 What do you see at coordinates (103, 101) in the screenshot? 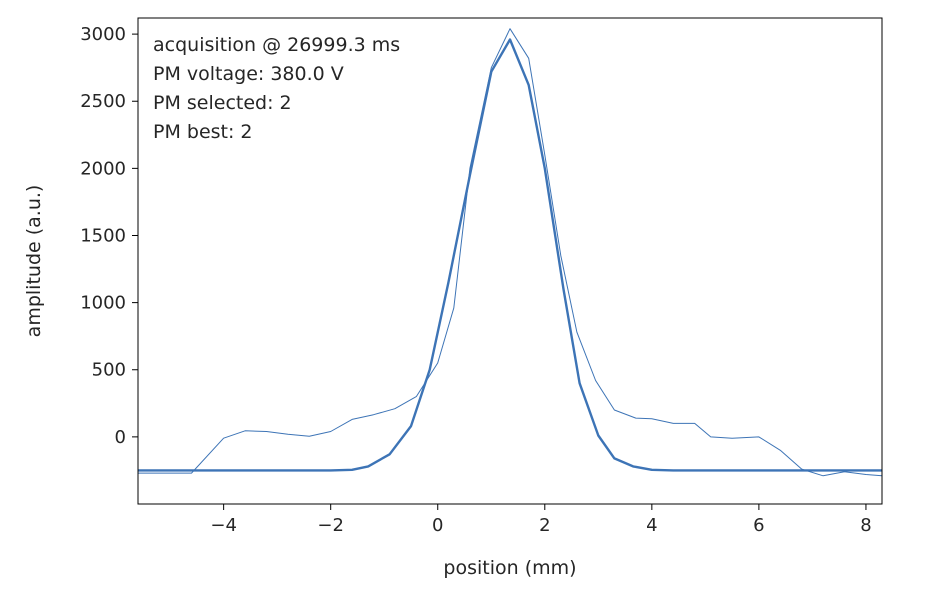
I see `y-tick-label: 2500` at bounding box center [103, 101].